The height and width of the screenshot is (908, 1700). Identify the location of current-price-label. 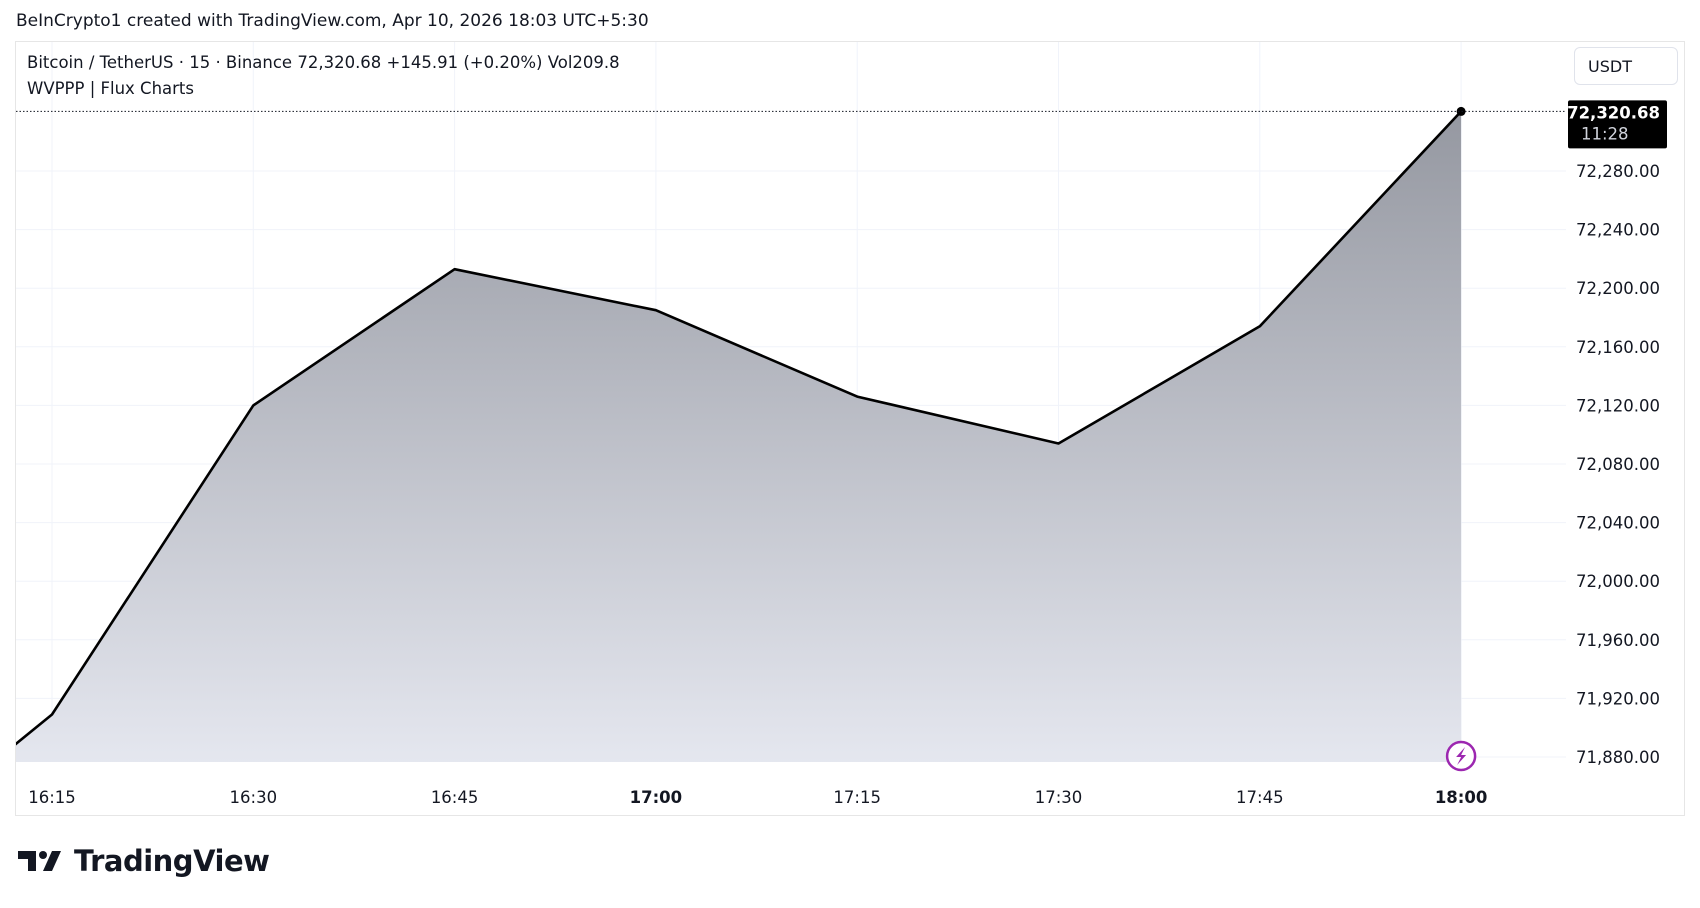
(1617, 124).